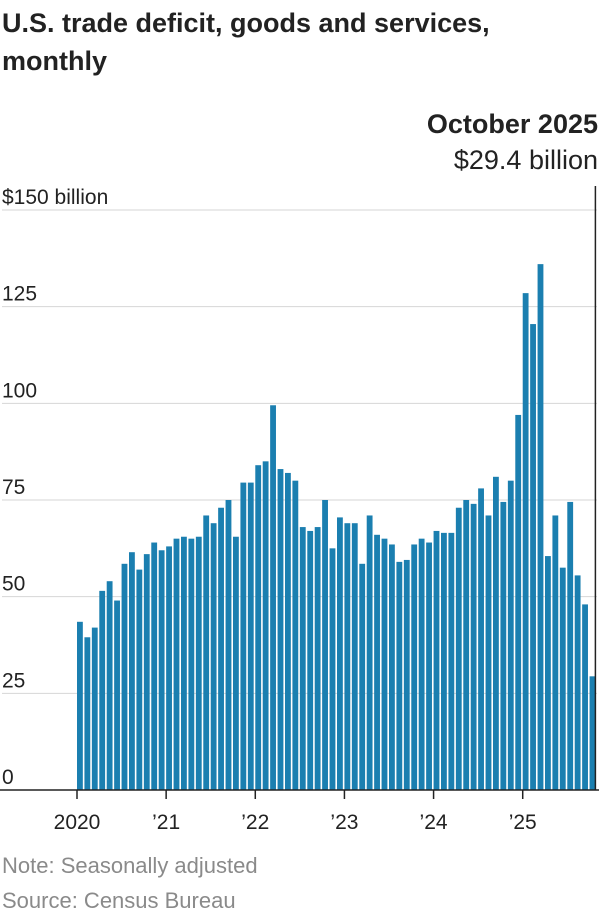 This screenshot has width=600, height=920. I want to click on annotation-label: October 2025, so click(512, 124).